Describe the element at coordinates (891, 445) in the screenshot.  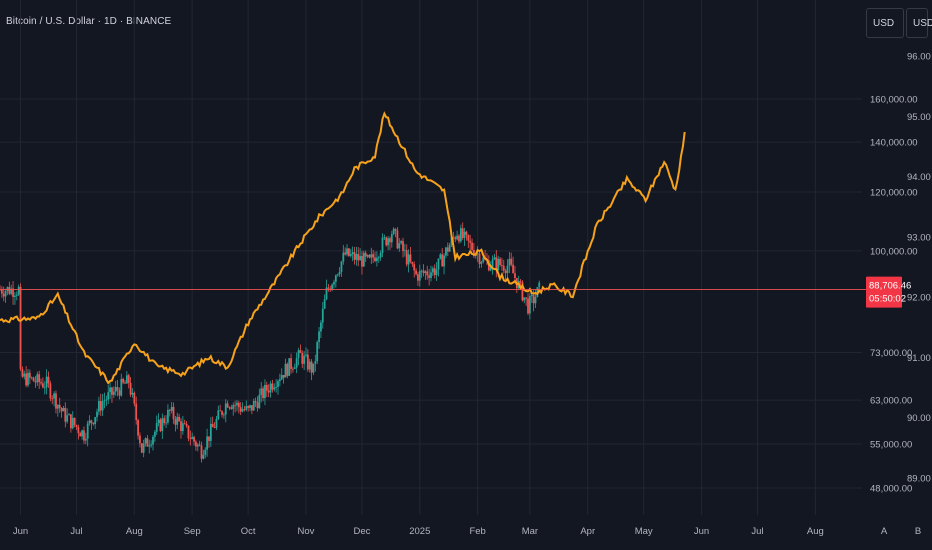
I see `price-tick-label: 55,000.00` at that location.